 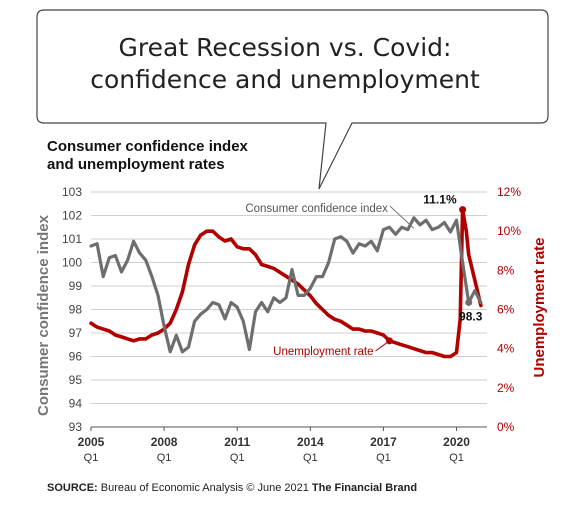 What do you see at coordinates (456, 442) in the screenshot?
I see `x-tick-label-year: 2020` at bounding box center [456, 442].